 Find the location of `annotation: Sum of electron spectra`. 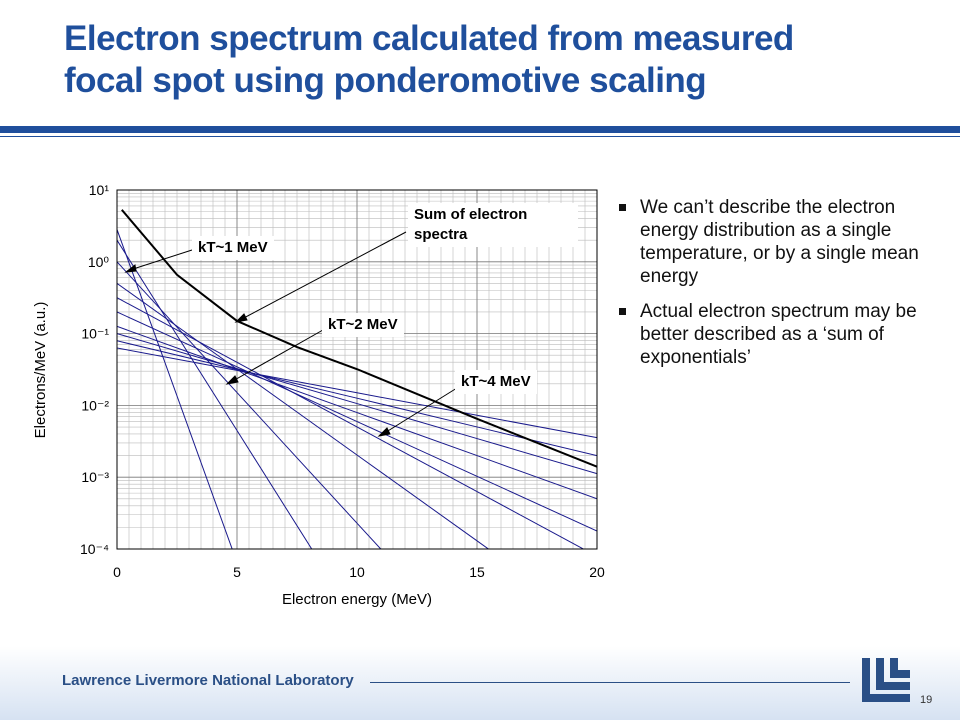

annotation: Sum of electron spectra is located at coordinates (493, 225).